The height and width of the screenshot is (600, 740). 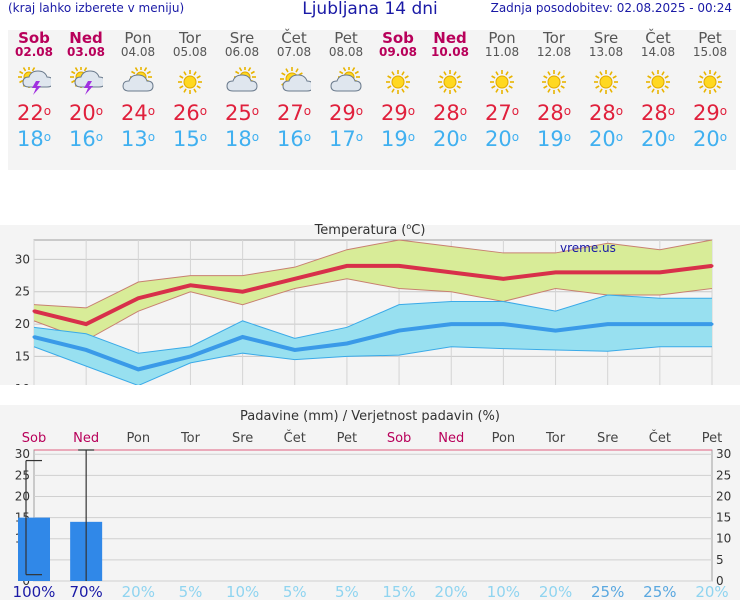 What do you see at coordinates (138, 83) in the screenshot?
I see `cloud-shape` at bounding box center [138, 83].